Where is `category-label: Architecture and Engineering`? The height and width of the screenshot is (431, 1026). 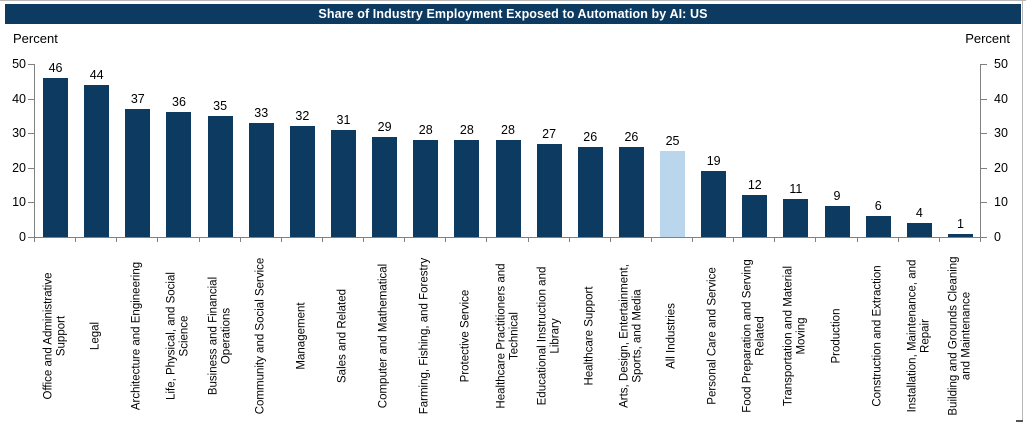 category-label: Architecture and Engineering is located at coordinates (138, 335).